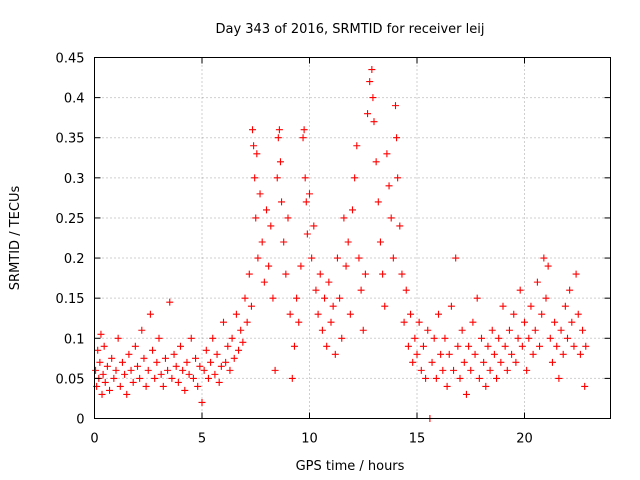  I want to click on x-tick-label: 0, so click(94, 439).